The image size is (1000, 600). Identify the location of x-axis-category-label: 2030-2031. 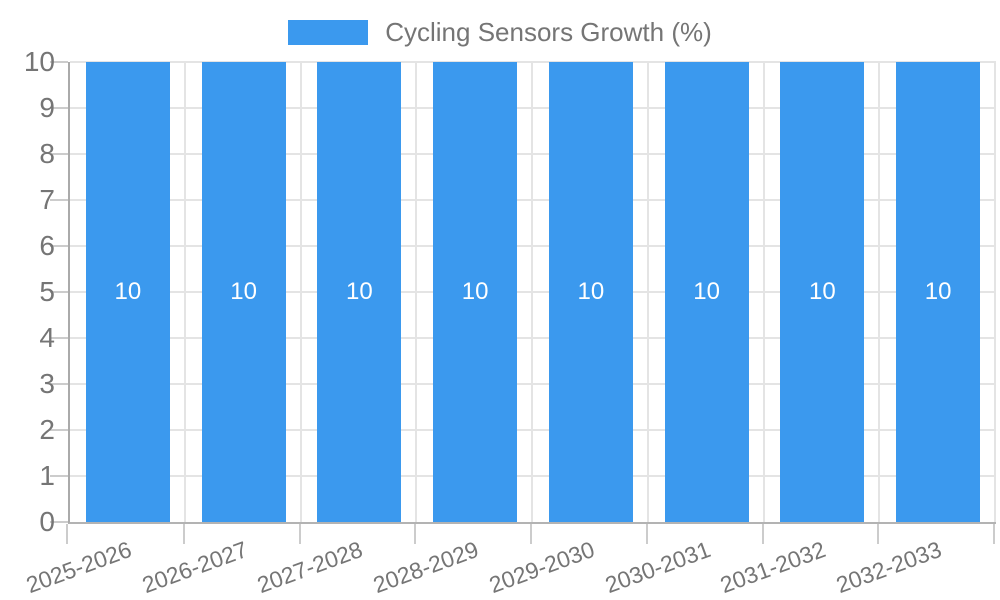
(657, 567).